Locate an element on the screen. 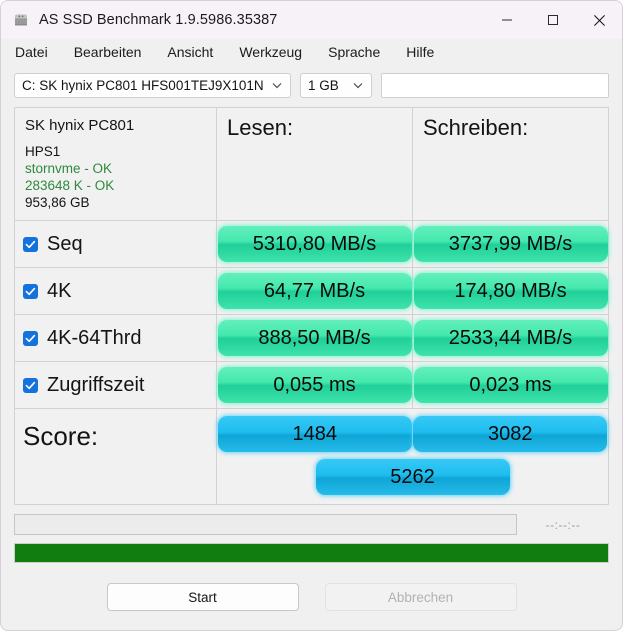 The image size is (623, 631). score-read-cell: 1484 is located at coordinates (315, 434).